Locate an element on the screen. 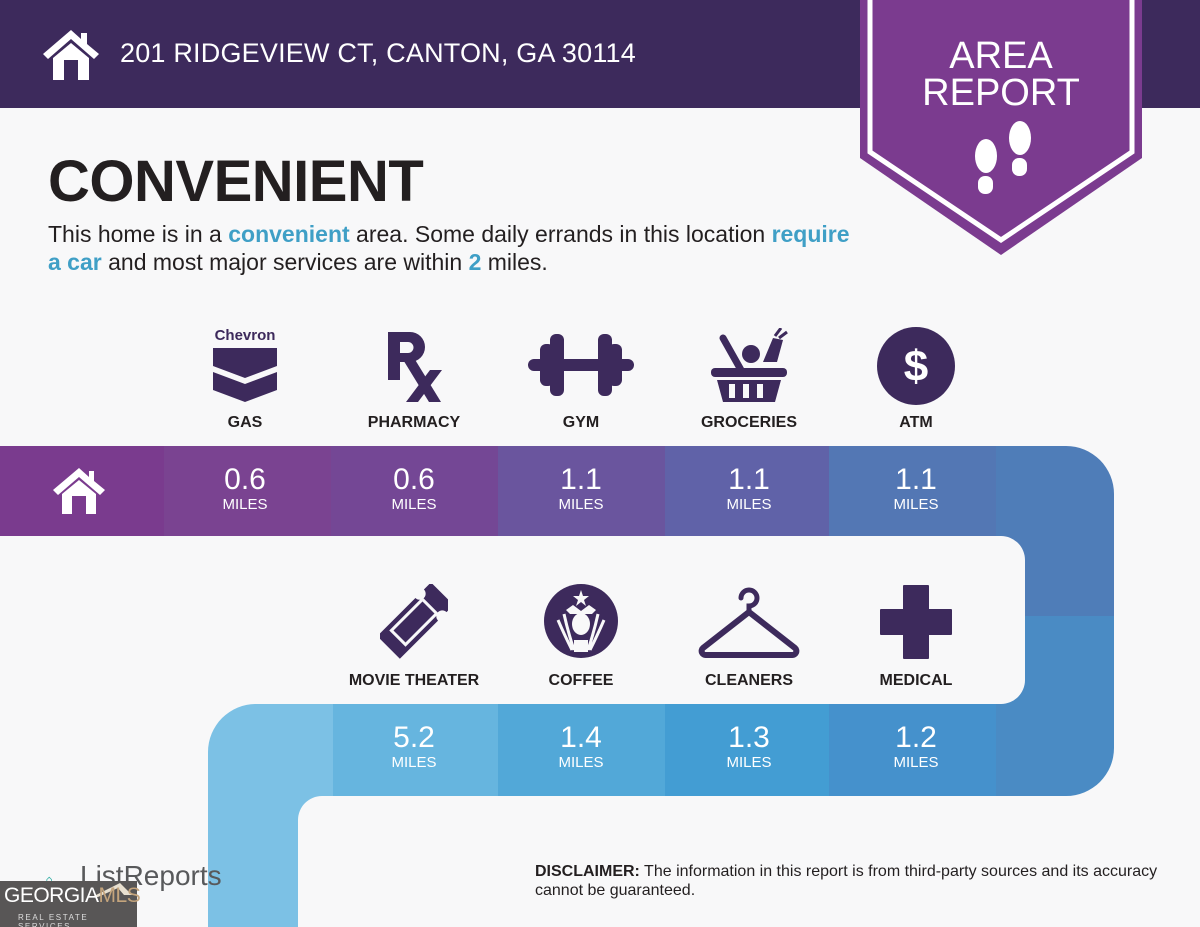 The height and width of the screenshot is (927, 1200). groceries-label: GROCERIES is located at coordinates (748, 422).